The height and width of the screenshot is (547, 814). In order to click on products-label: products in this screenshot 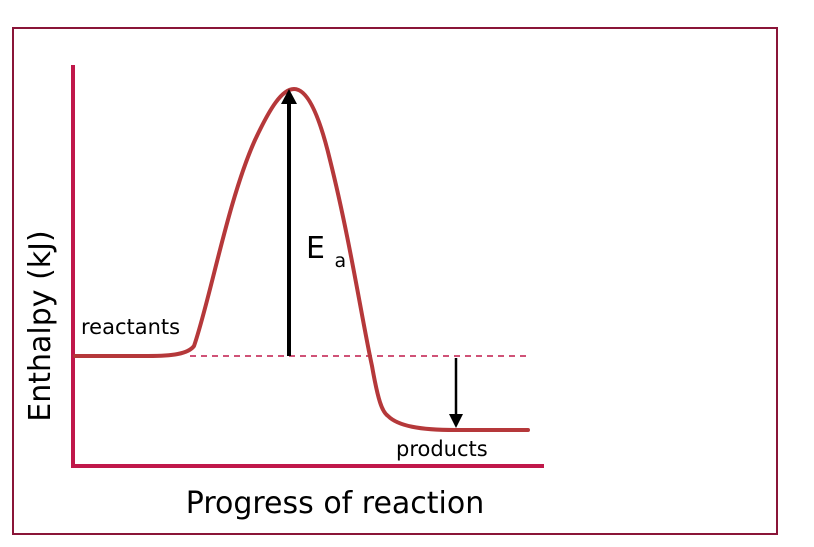, I will do `click(442, 449)`.